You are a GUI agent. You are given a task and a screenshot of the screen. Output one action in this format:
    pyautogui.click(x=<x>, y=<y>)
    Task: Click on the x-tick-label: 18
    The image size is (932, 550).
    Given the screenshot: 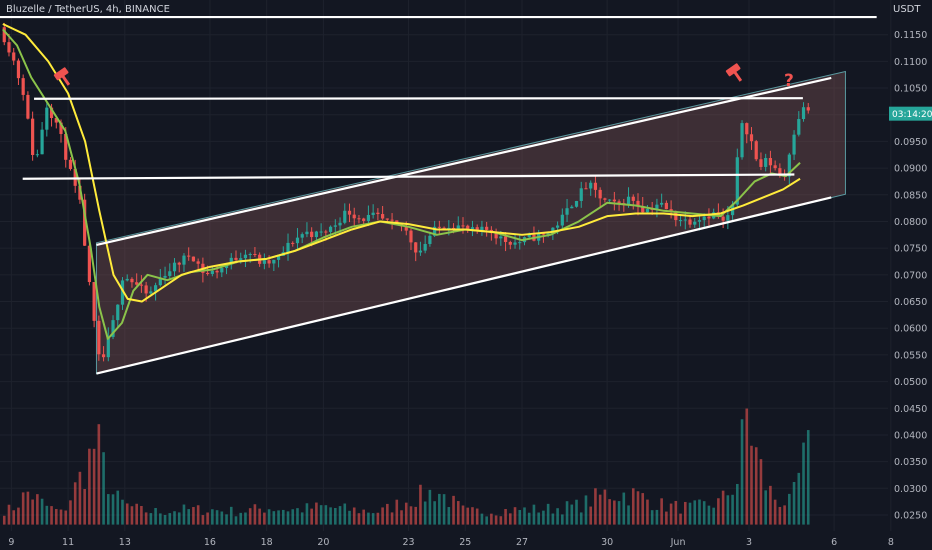 What is the action you would take?
    pyautogui.click(x=267, y=542)
    